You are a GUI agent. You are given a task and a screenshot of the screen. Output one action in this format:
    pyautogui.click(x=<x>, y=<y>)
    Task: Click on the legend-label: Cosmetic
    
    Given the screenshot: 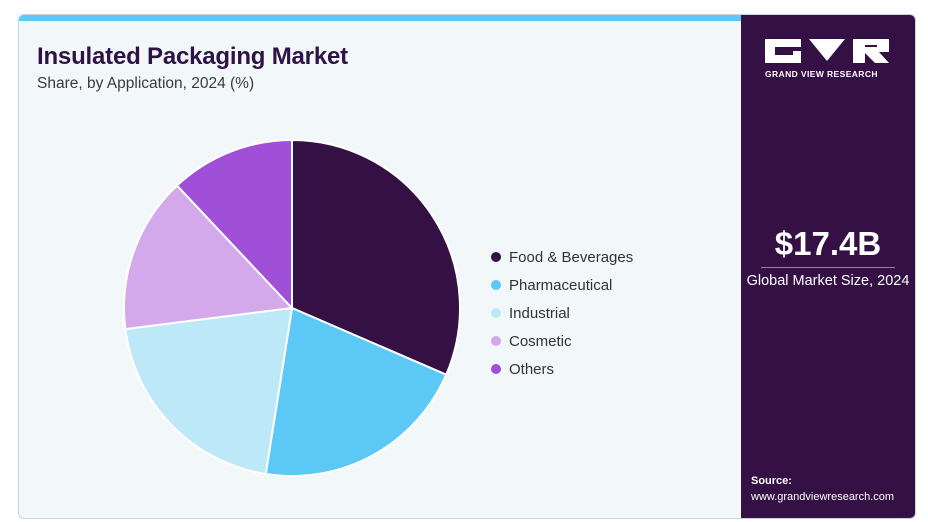 What is the action you would take?
    pyautogui.click(x=540, y=341)
    